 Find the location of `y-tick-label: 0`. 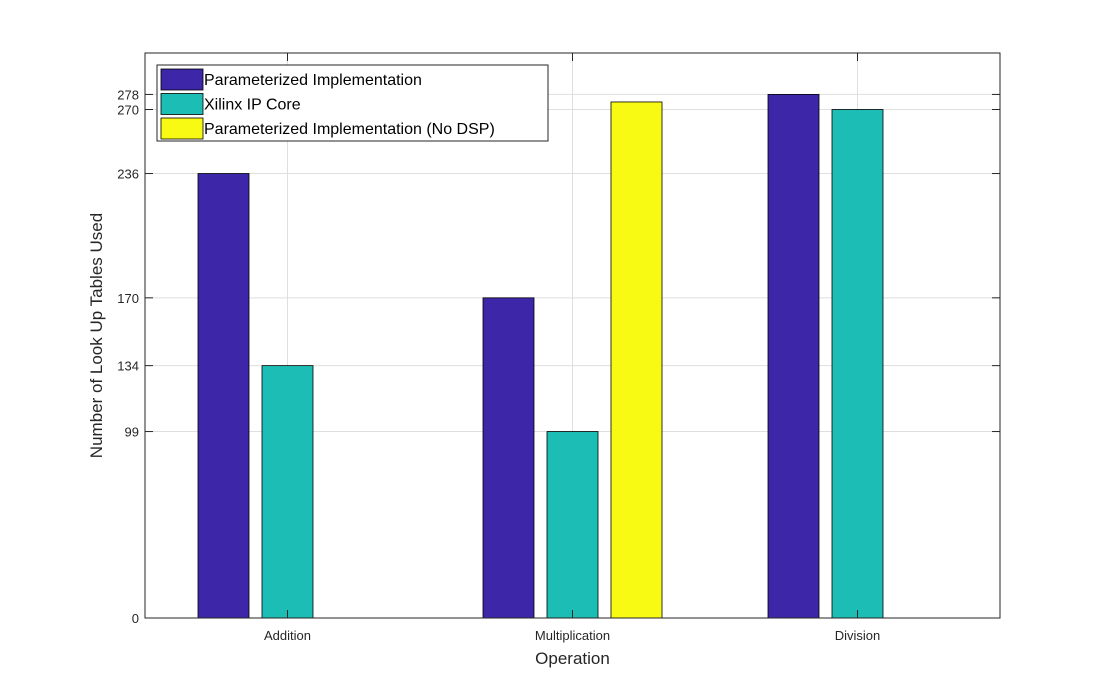

y-tick-label: 0 is located at coordinates (135, 618).